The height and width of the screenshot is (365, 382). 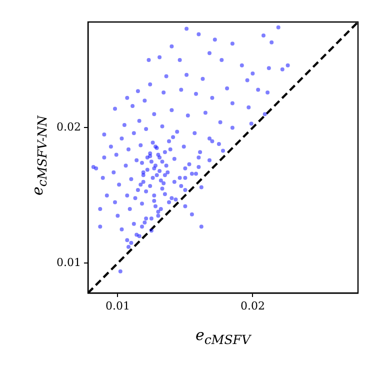 I want to click on x-axis-title: e$_{cMSFV}$, so click(x=223, y=336).